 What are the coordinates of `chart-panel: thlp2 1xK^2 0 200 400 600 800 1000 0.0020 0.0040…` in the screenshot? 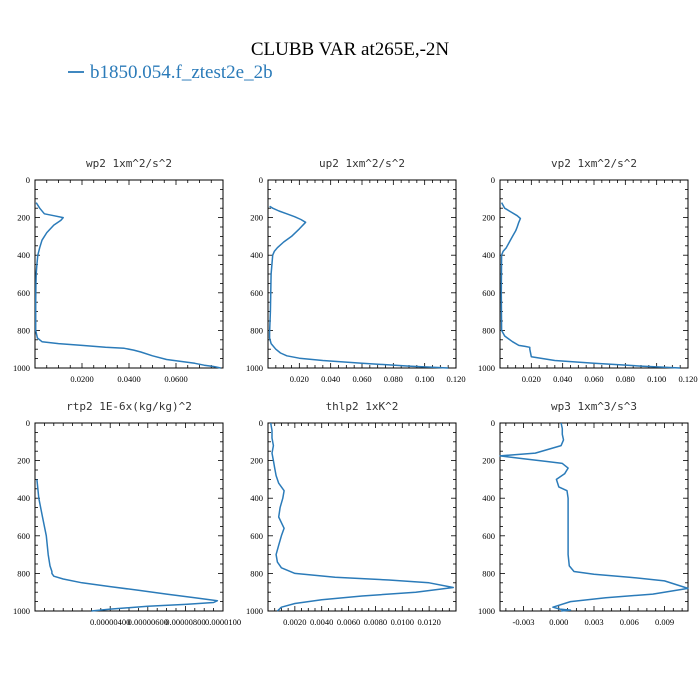 It's located at (351, 513).